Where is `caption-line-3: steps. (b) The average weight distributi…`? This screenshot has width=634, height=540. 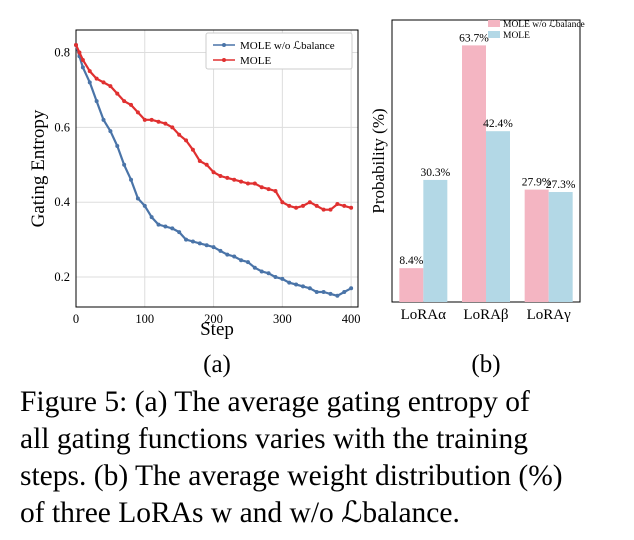 caption-line-3: steps. (b) The average weight distributi… is located at coordinates (291, 476).